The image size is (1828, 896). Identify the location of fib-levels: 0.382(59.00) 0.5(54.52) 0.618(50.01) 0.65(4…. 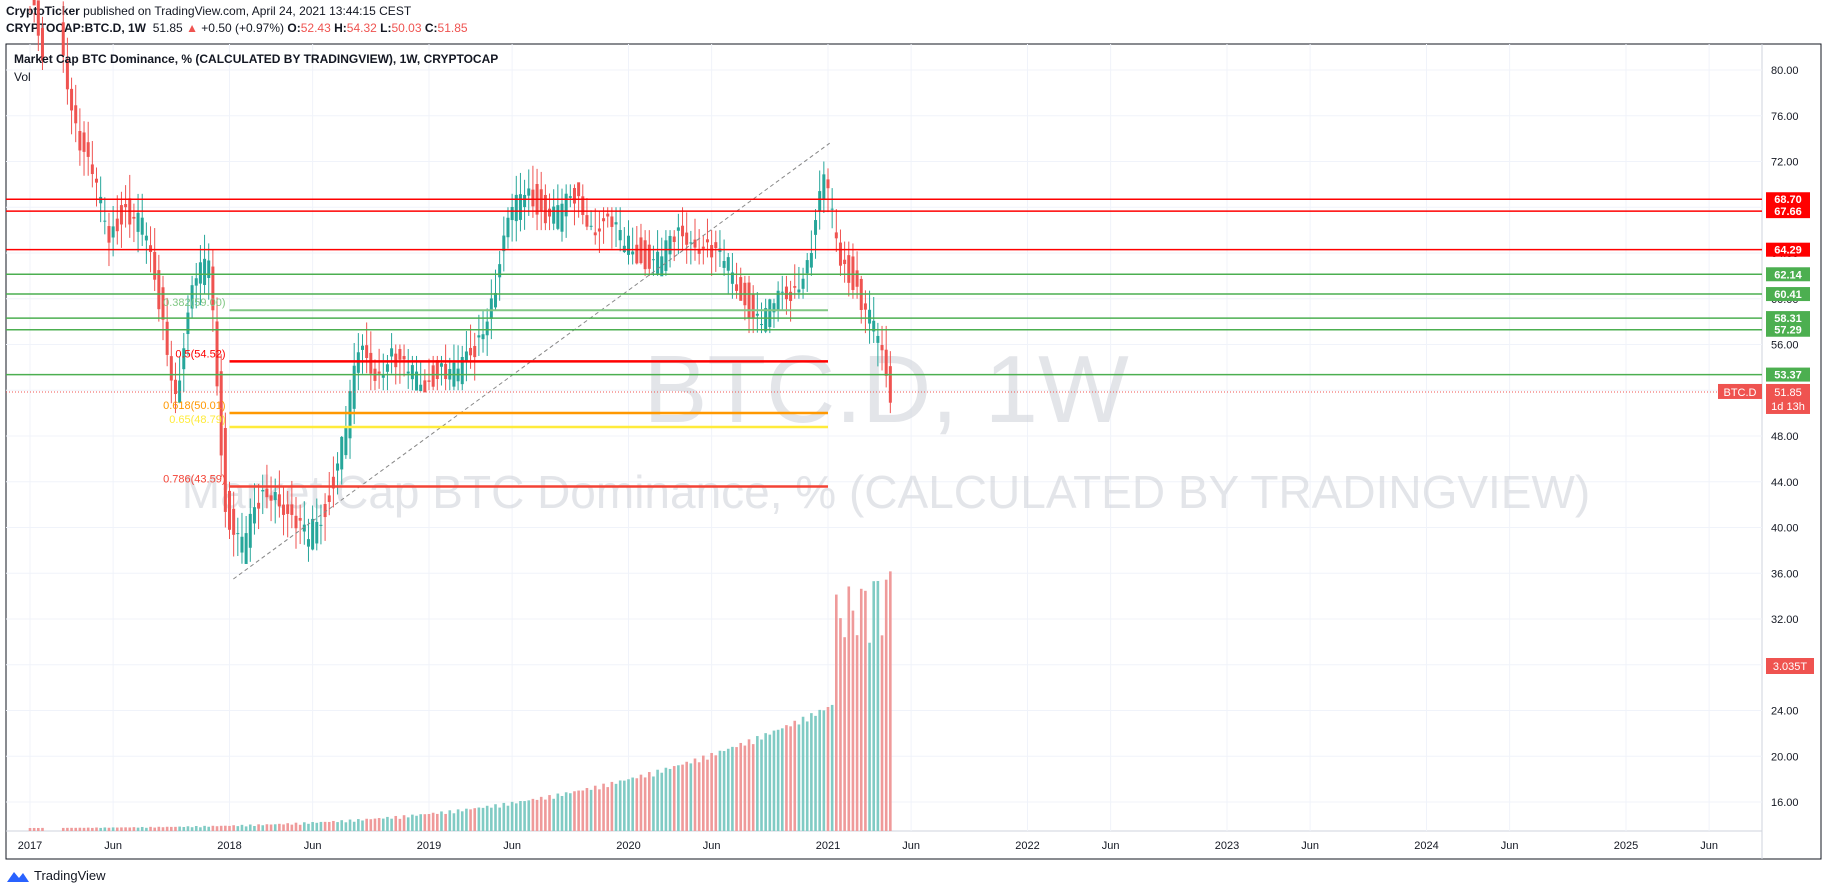
(495, 392).